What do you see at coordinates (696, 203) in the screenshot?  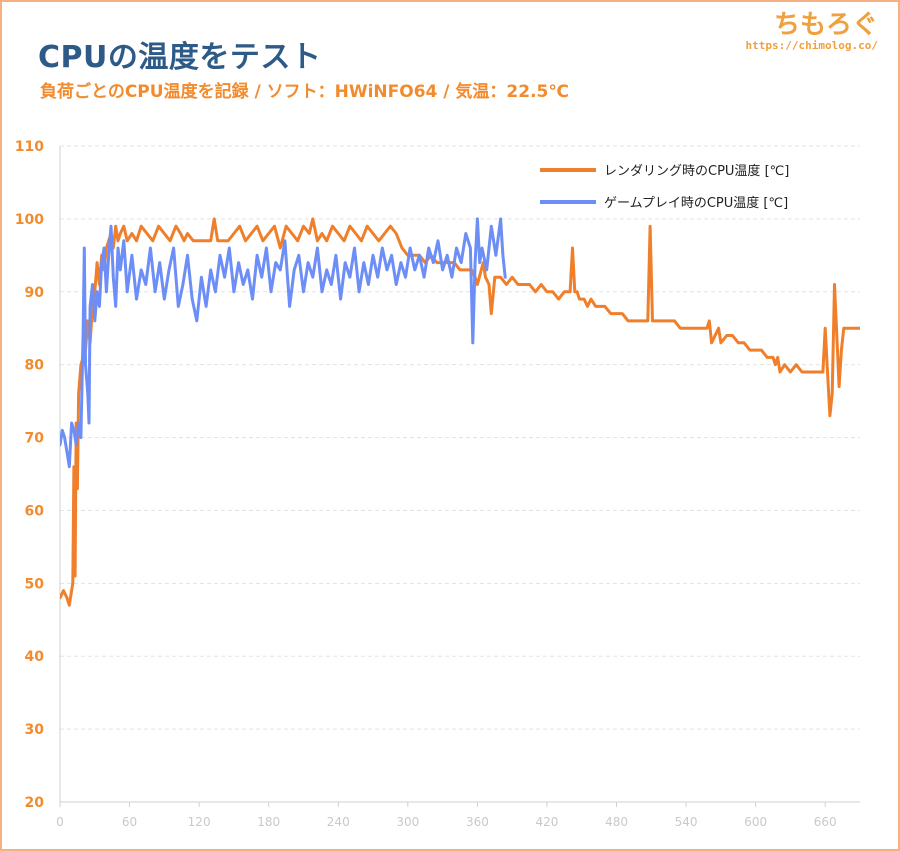 I see `legend-label: ゲームプレイ時のCPU温度 [℃]` at bounding box center [696, 203].